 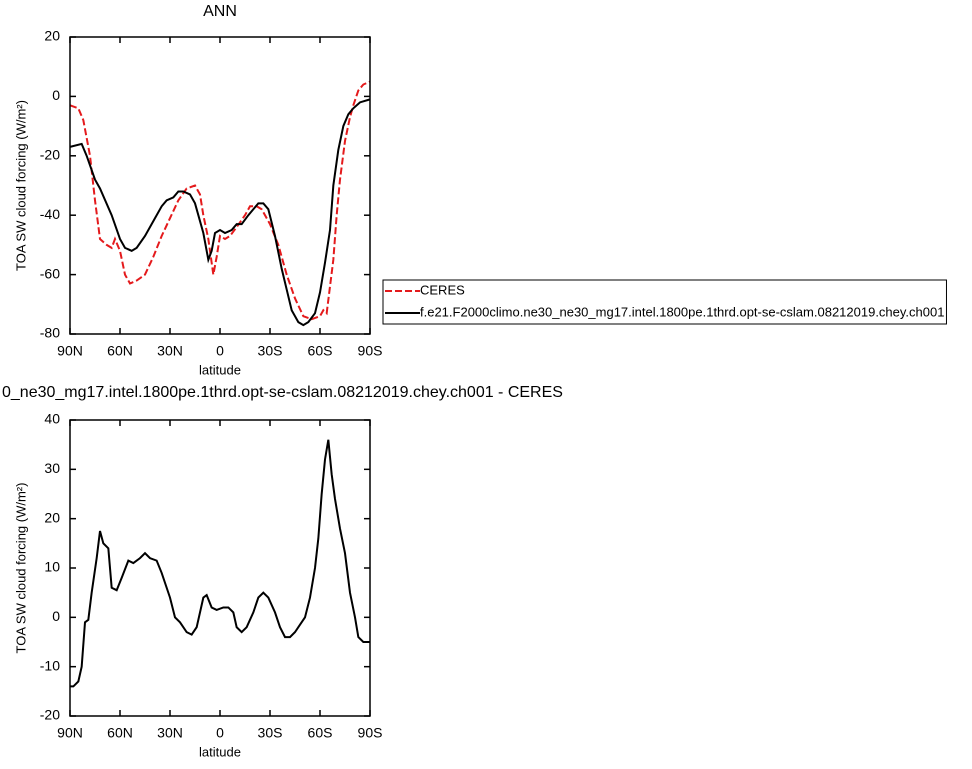 What do you see at coordinates (442, 289) in the screenshot?
I see `legend-label: CERES` at bounding box center [442, 289].